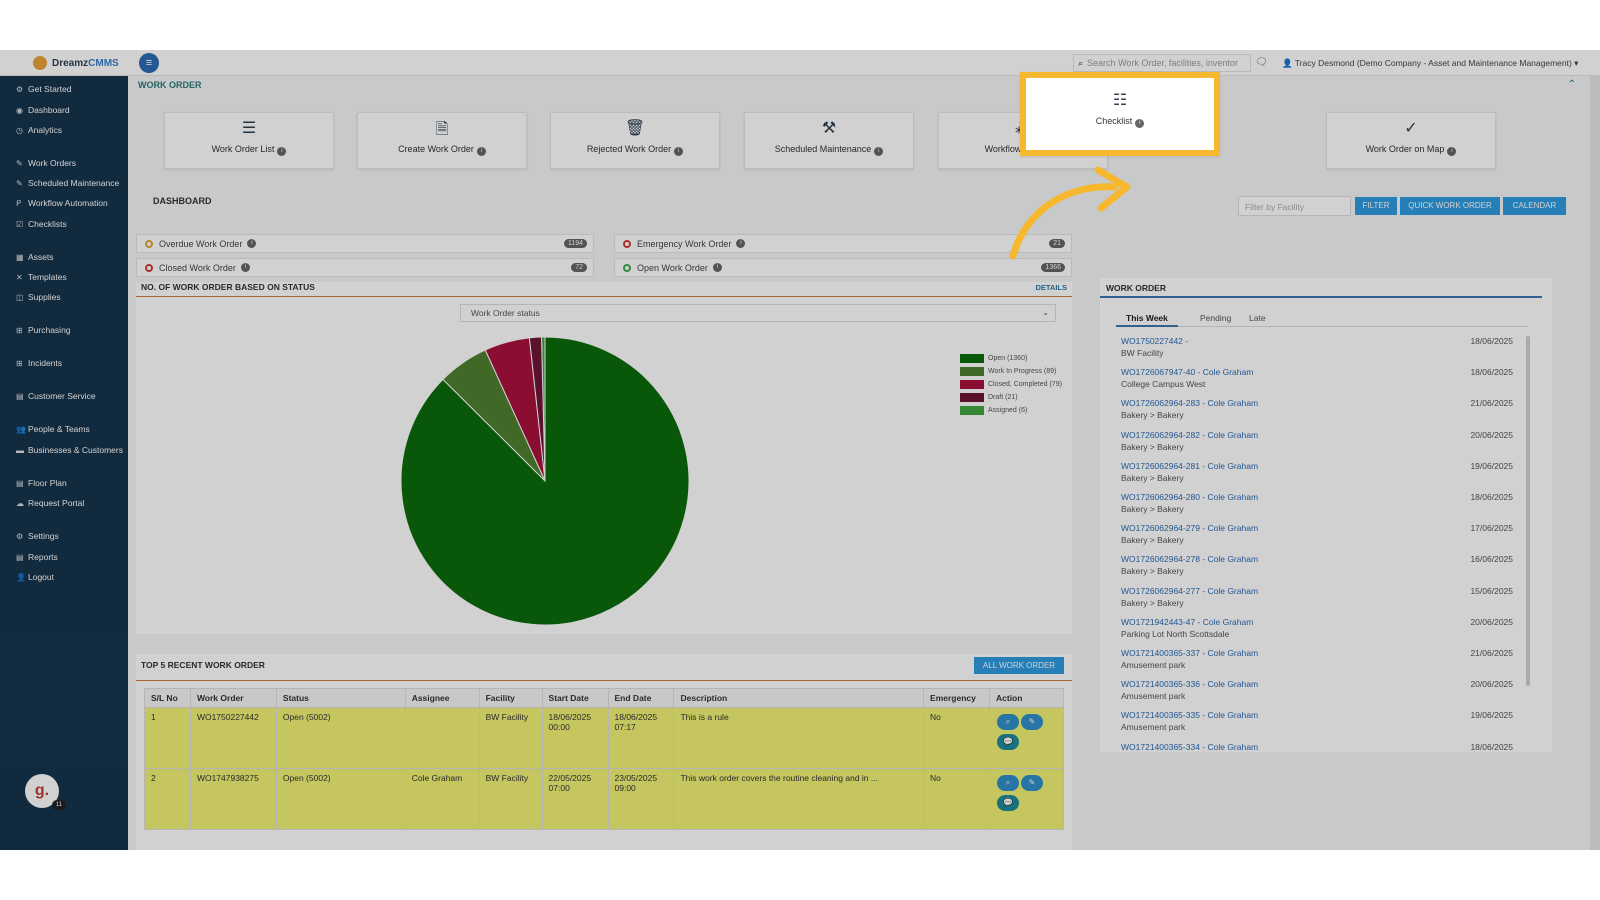 This screenshot has height=900, width=1600. I want to click on stat-card: Overdue Work Order i 1194, so click(365, 243).